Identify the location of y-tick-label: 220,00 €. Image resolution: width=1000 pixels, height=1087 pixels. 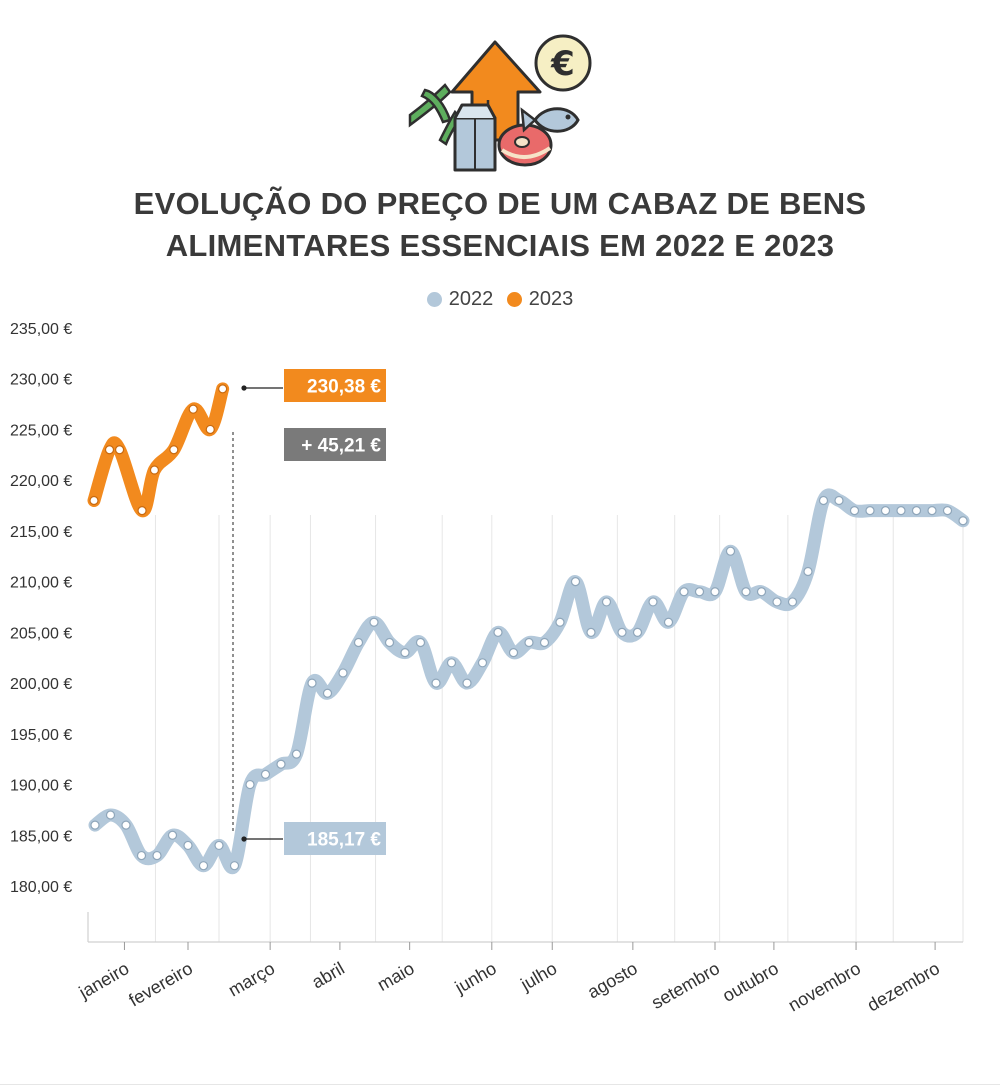
(41, 481).